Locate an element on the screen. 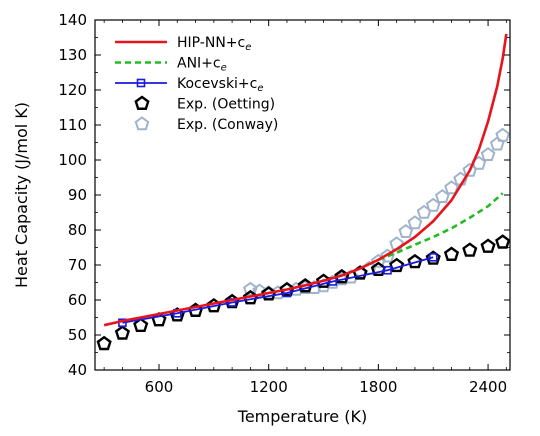 The width and height of the screenshot is (540, 436). y-tick-label: 60 is located at coordinates (77, 300).